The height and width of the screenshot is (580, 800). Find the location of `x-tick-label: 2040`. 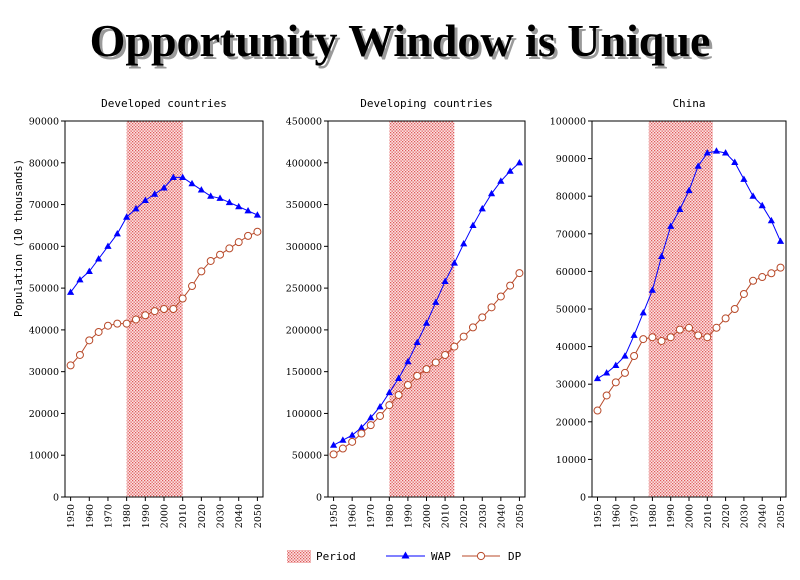

x-tick-label: 2040 is located at coordinates (239, 516).